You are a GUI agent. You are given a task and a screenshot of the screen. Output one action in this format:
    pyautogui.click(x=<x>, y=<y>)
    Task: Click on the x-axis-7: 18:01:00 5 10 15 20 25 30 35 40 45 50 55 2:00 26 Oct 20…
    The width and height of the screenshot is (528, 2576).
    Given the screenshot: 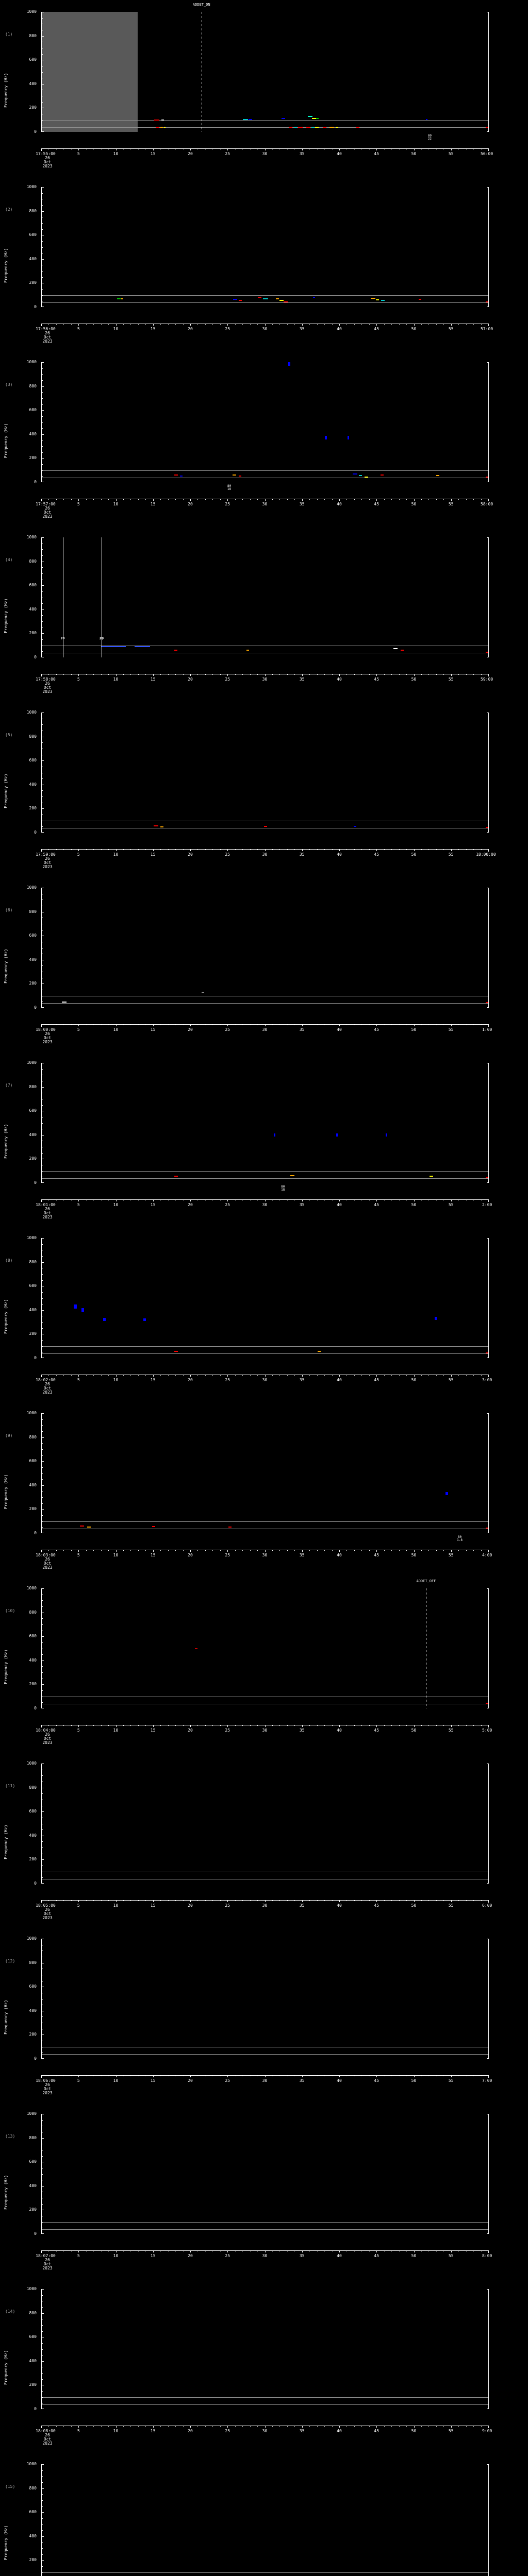 What is the action you would take?
    pyautogui.click(x=264, y=1212)
    